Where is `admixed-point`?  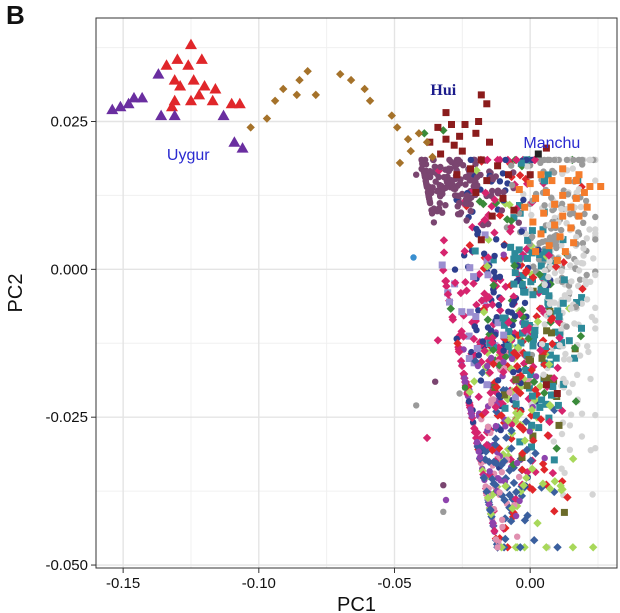 admixed-point is located at coordinates (408, 139).